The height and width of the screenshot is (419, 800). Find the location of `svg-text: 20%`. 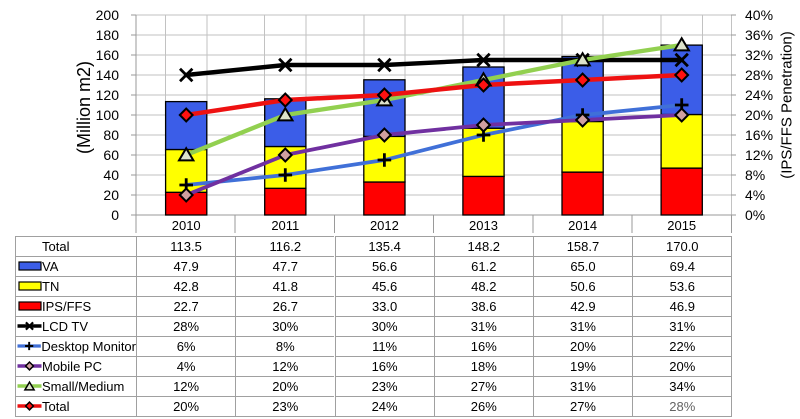

svg-text: 20% is located at coordinates (759, 115).